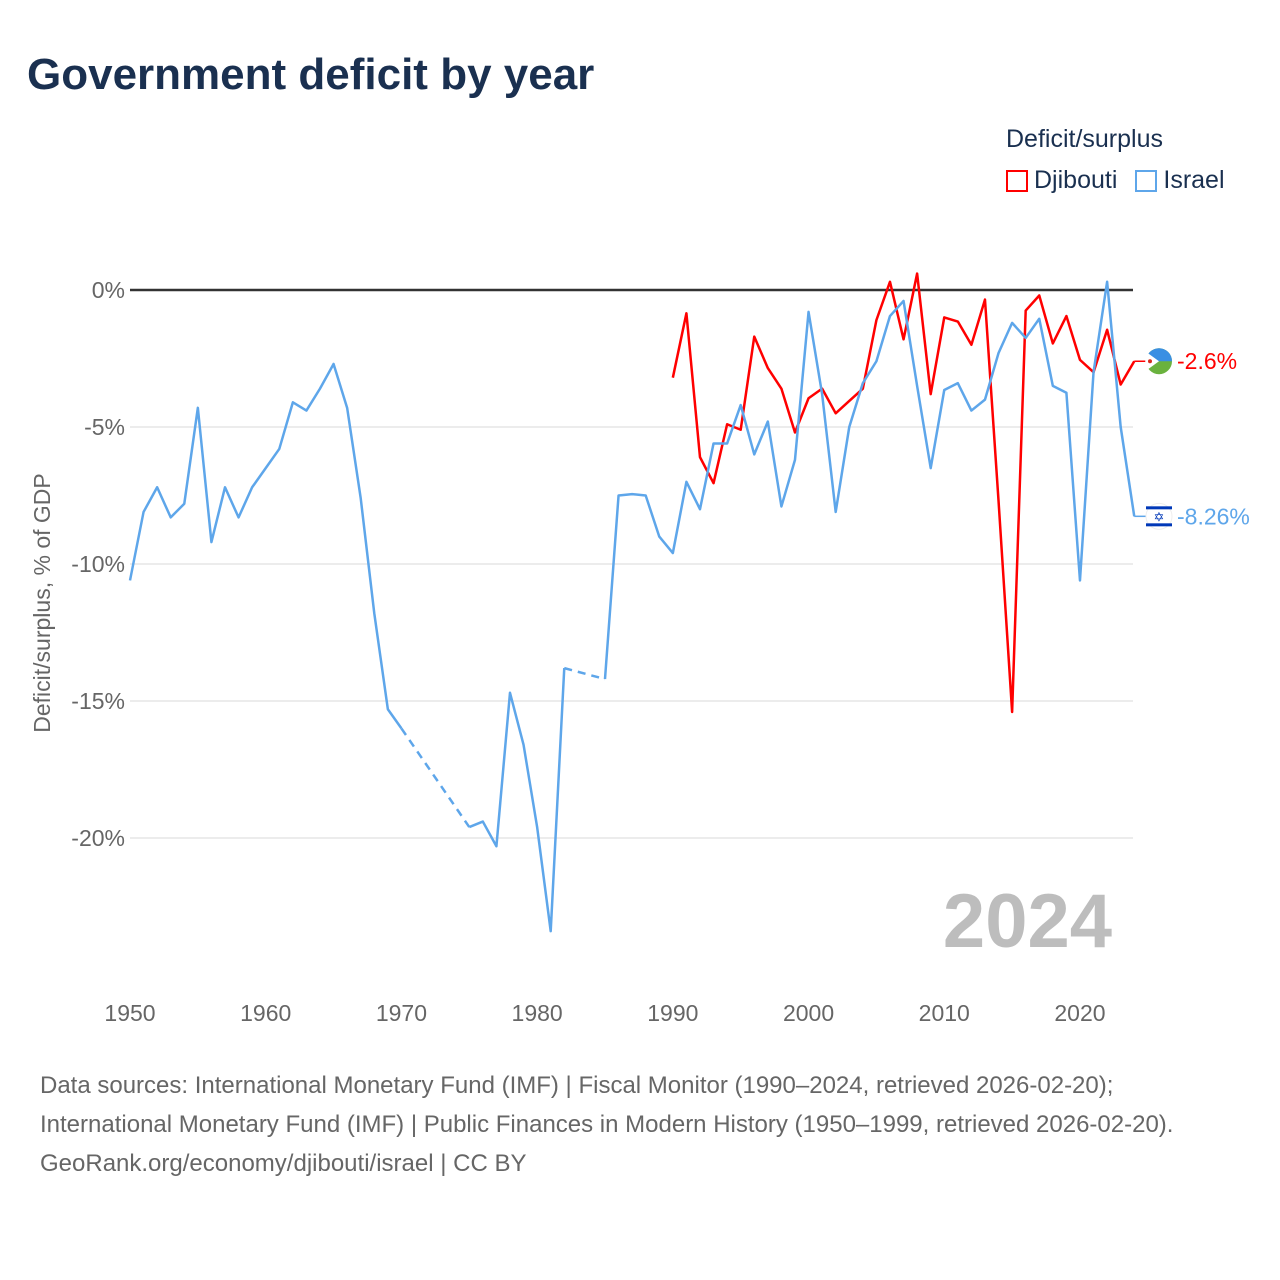 The height and width of the screenshot is (1280, 1280). I want to click on legend-item-israel: Israel, so click(1180, 180).